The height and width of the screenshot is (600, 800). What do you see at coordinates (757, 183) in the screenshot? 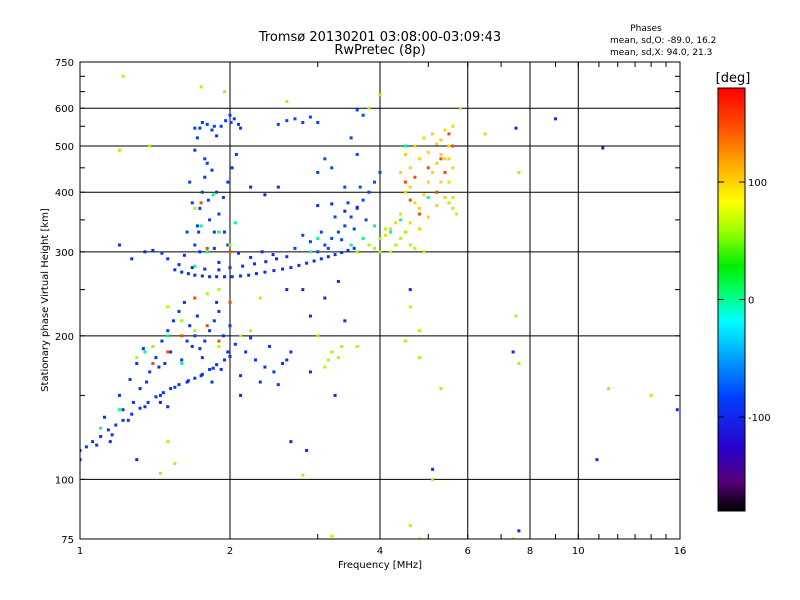
I see `colorbar-tick-label: 100` at bounding box center [757, 183].